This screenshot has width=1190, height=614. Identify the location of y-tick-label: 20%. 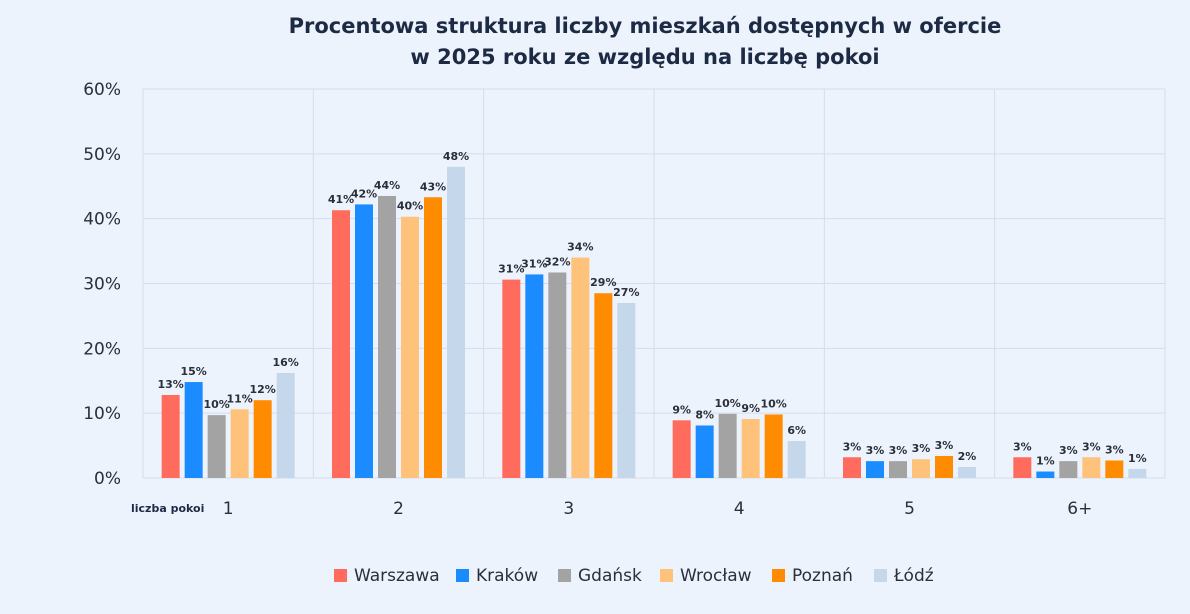
(102, 349).